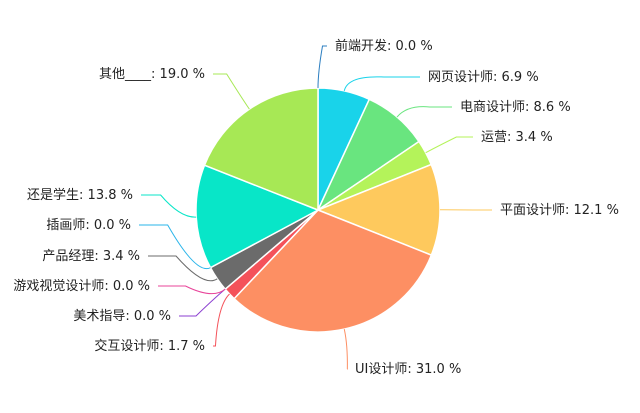  Describe the element at coordinates (559, 210) in the screenshot. I see `slice-label-4: 平面设计师: 12.1 %` at that location.